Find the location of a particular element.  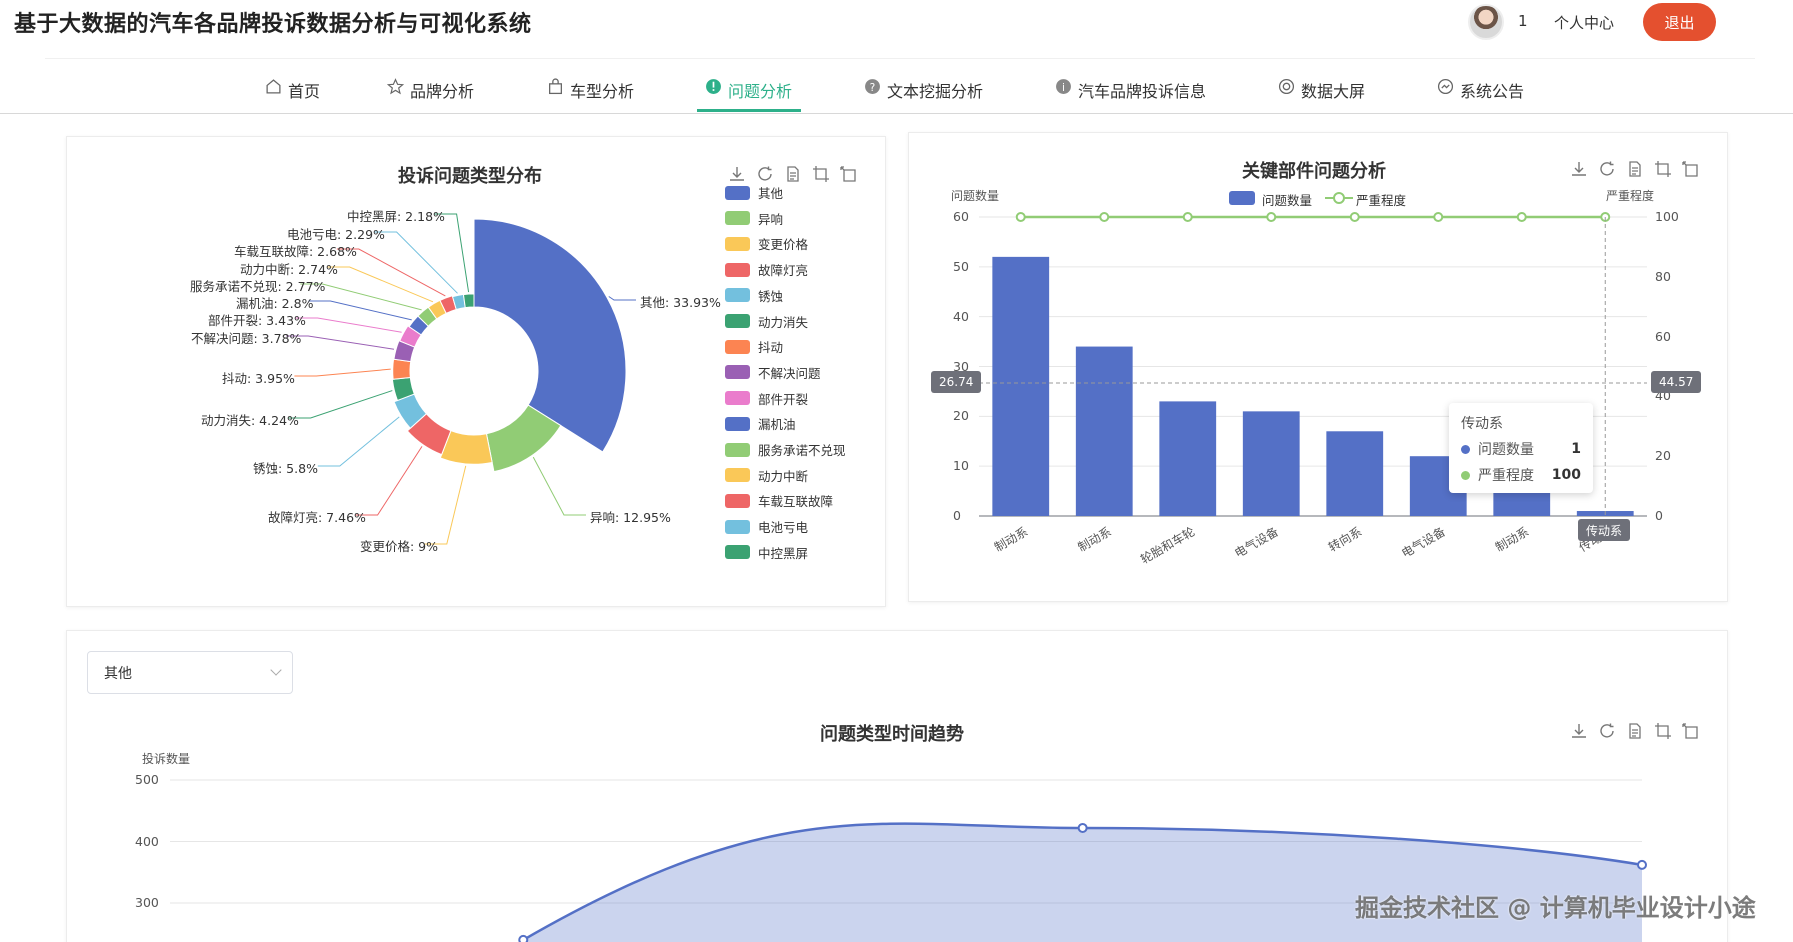

nav-item-text-mining: ? 文本挖掘分析 is located at coordinates (923, 98).